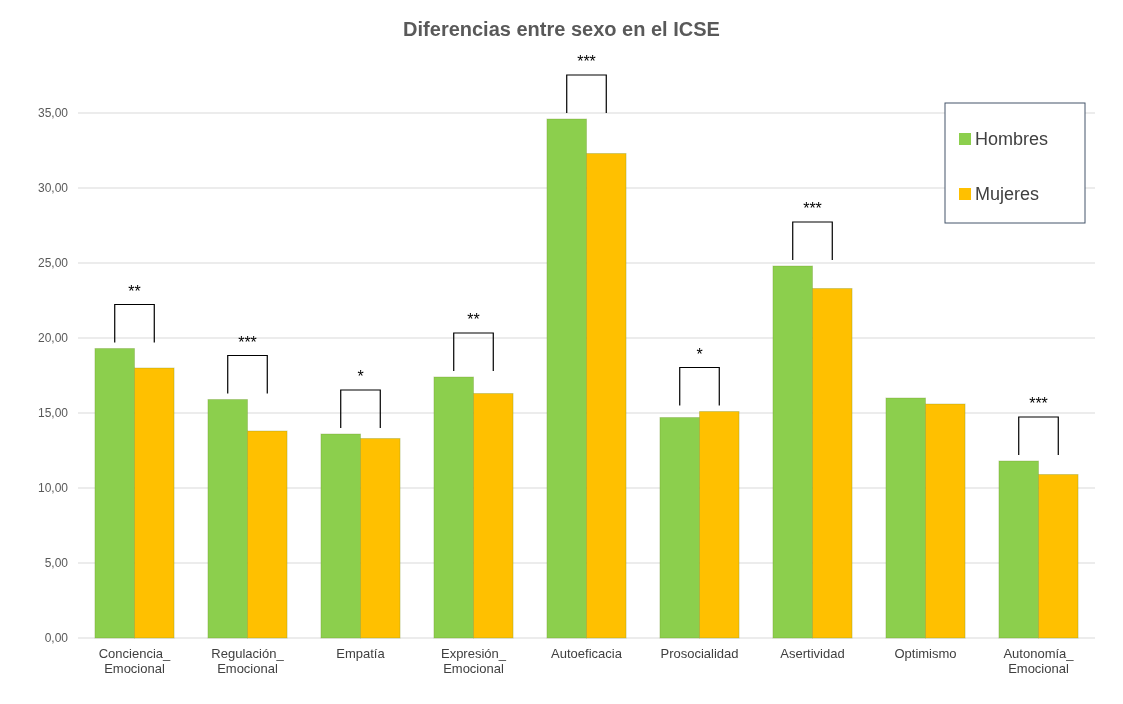 The height and width of the screenshot is (704, 1123). I want to click on x-tick-label: Conciencia_ Emocional, so click(135, 661).